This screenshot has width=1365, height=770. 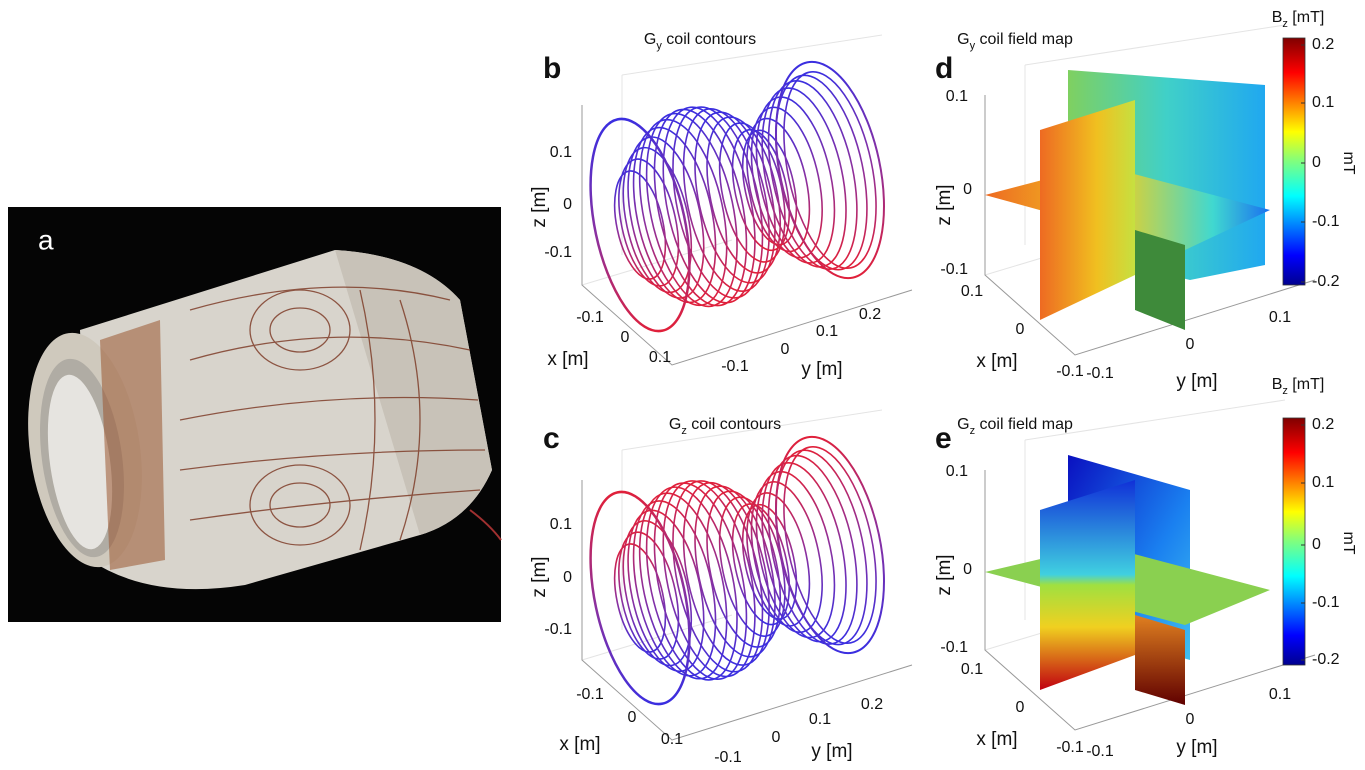 What do you see at coordinates (1316, 162) in the screenshot?
I see `colorbar-tick-label: 0` at bounding box center [1316, 162].